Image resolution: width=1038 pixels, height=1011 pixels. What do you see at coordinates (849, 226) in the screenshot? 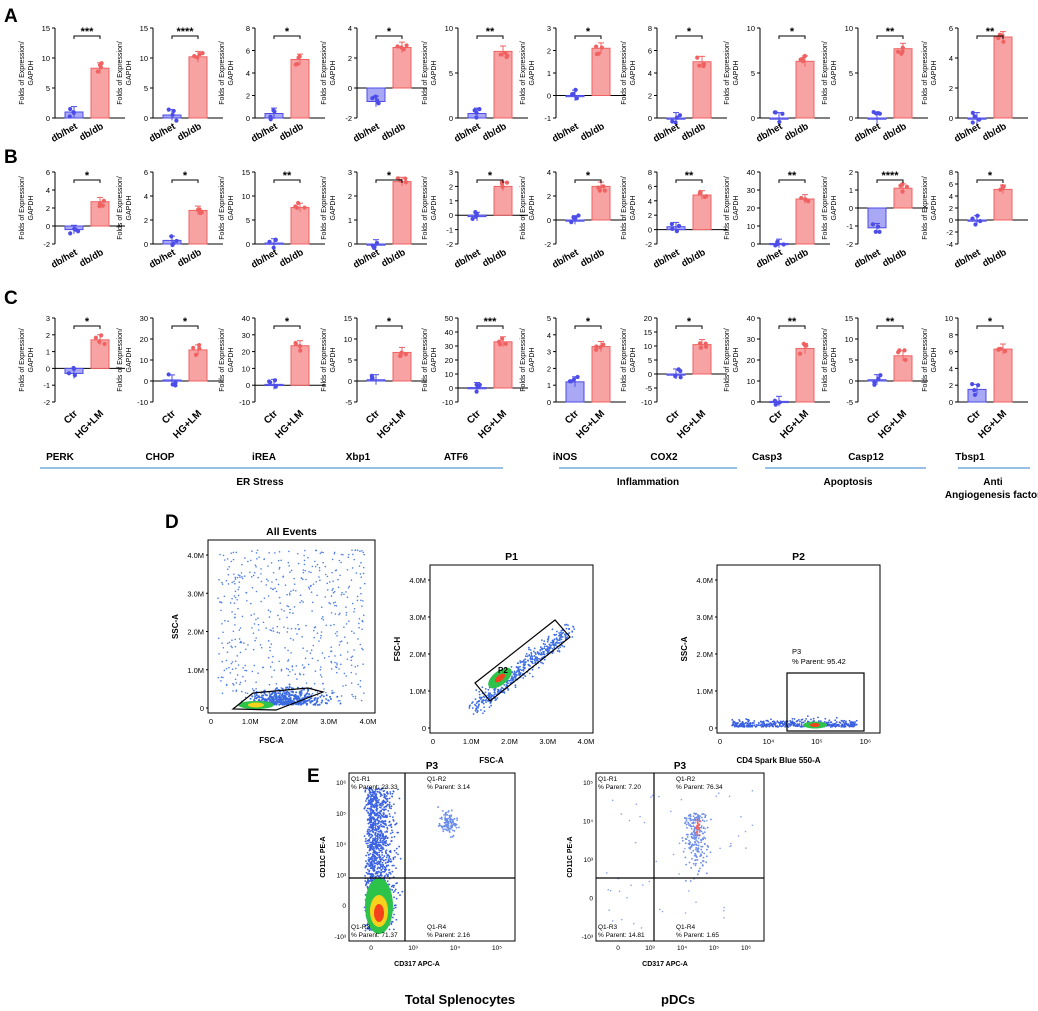
I see `y-tick-label: -1` at bounding box center [849, 226].